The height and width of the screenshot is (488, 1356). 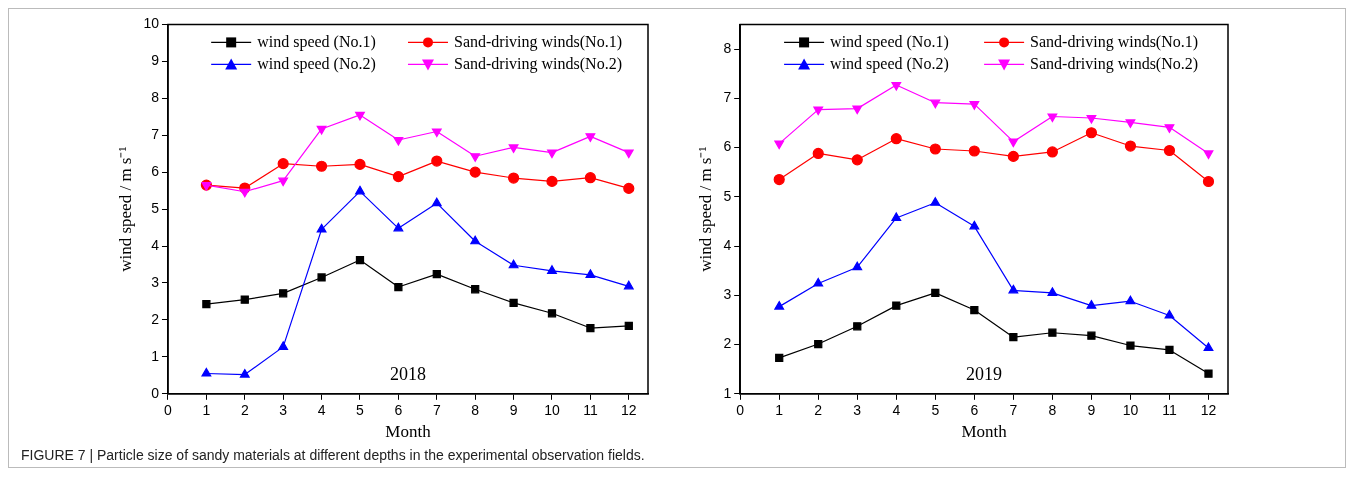 What do you see at coordinates (333, 455) in the screenshot?
I see `caption: FIGURE 7 | Particle size of sandy materials at different depths in the experimental observation fields.` at bounding box center [333, 455].